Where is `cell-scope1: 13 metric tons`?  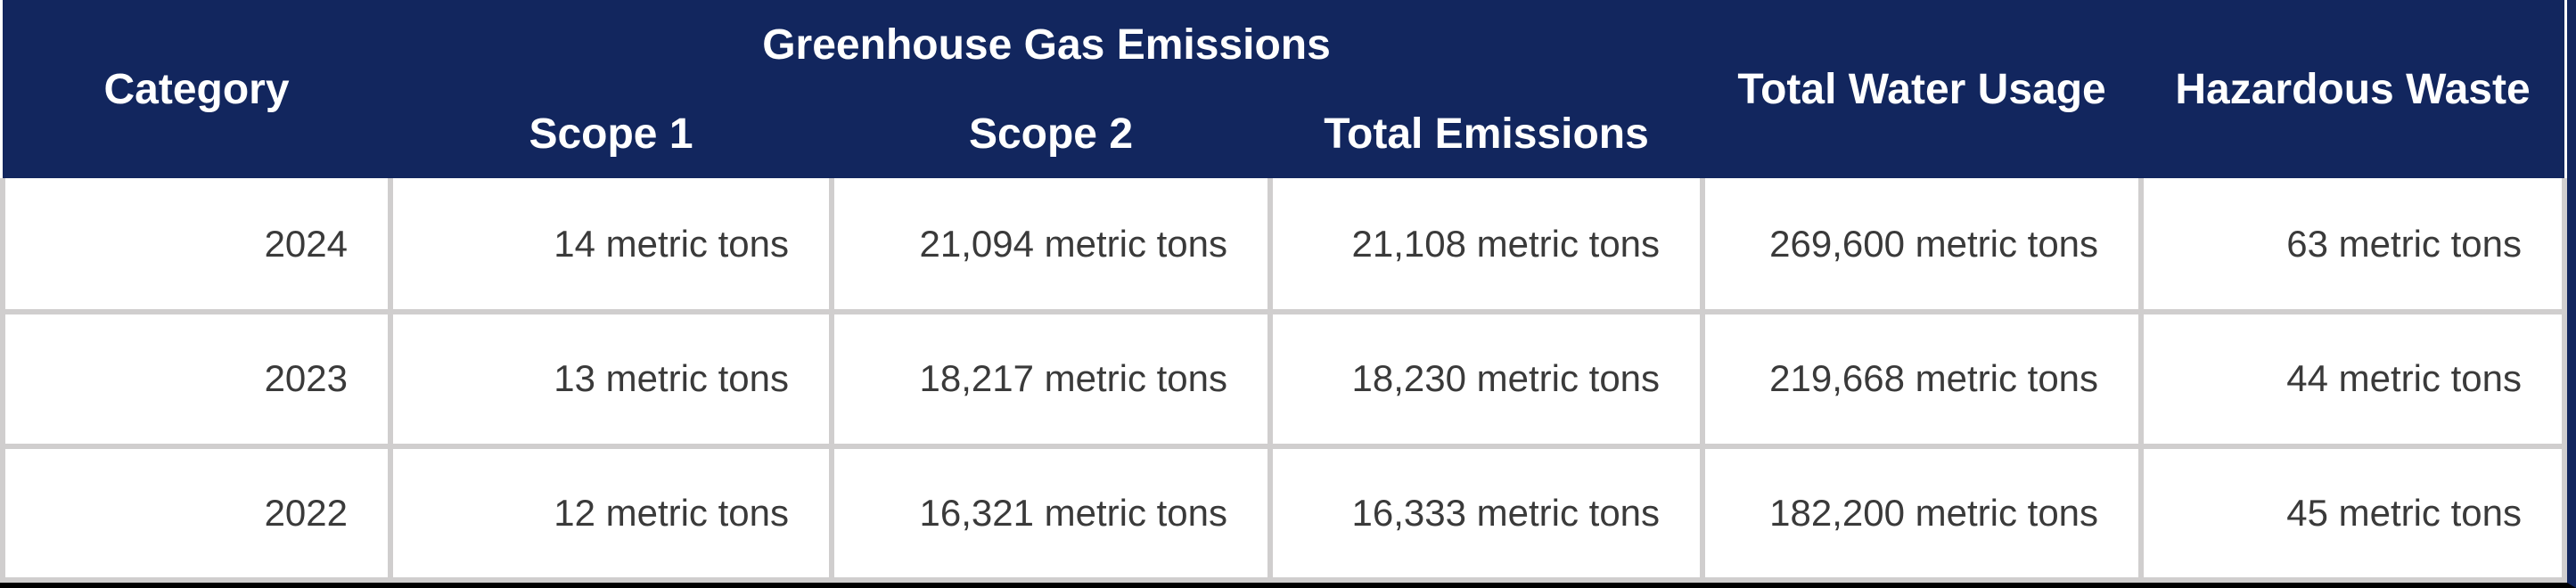 cell-scope1: 13 metric tons is located at coordinates (611, 379).